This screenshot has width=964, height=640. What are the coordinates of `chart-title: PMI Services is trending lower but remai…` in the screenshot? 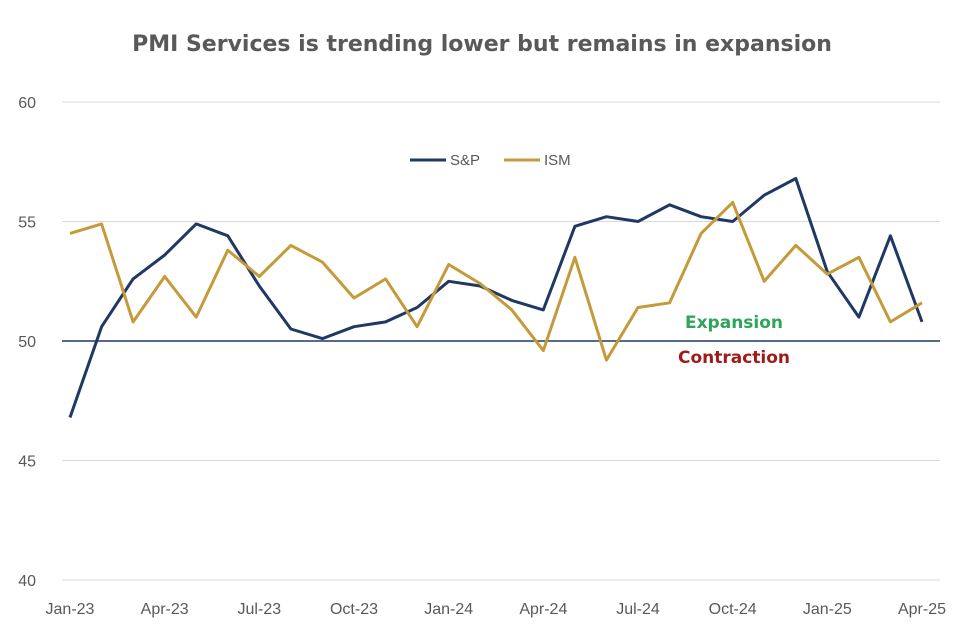 It's located at (482, 44).